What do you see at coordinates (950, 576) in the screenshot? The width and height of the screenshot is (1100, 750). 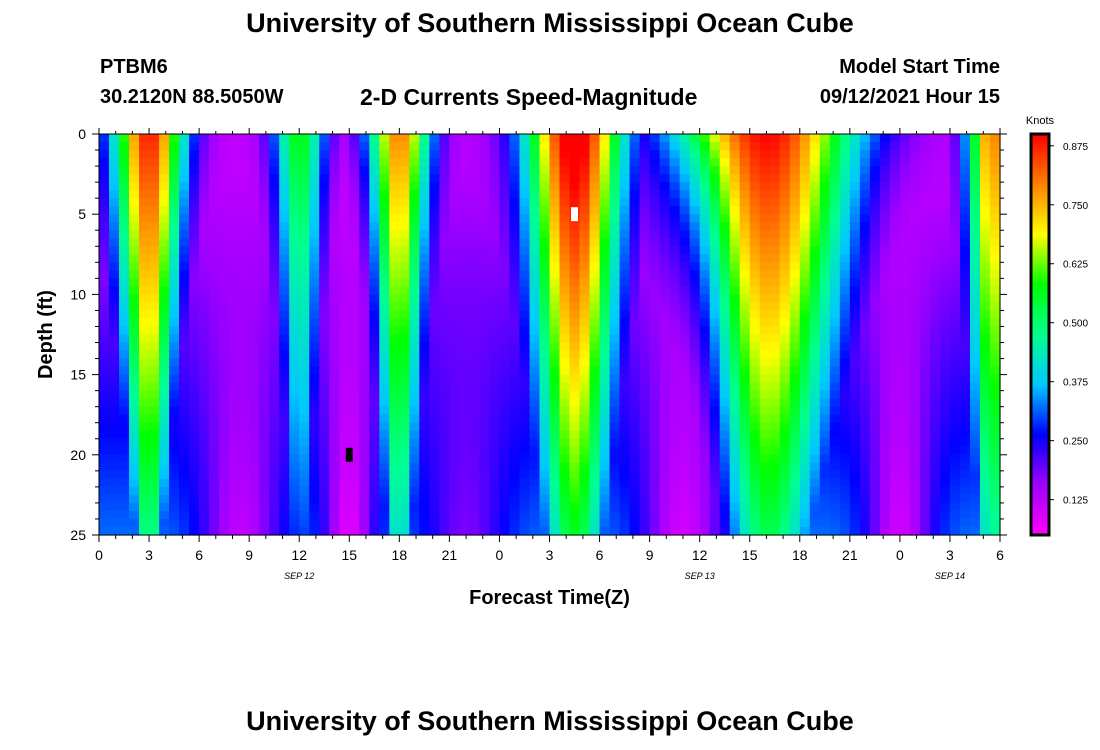 I see `day-label: SEP 14` at bounding box center [950, 576].